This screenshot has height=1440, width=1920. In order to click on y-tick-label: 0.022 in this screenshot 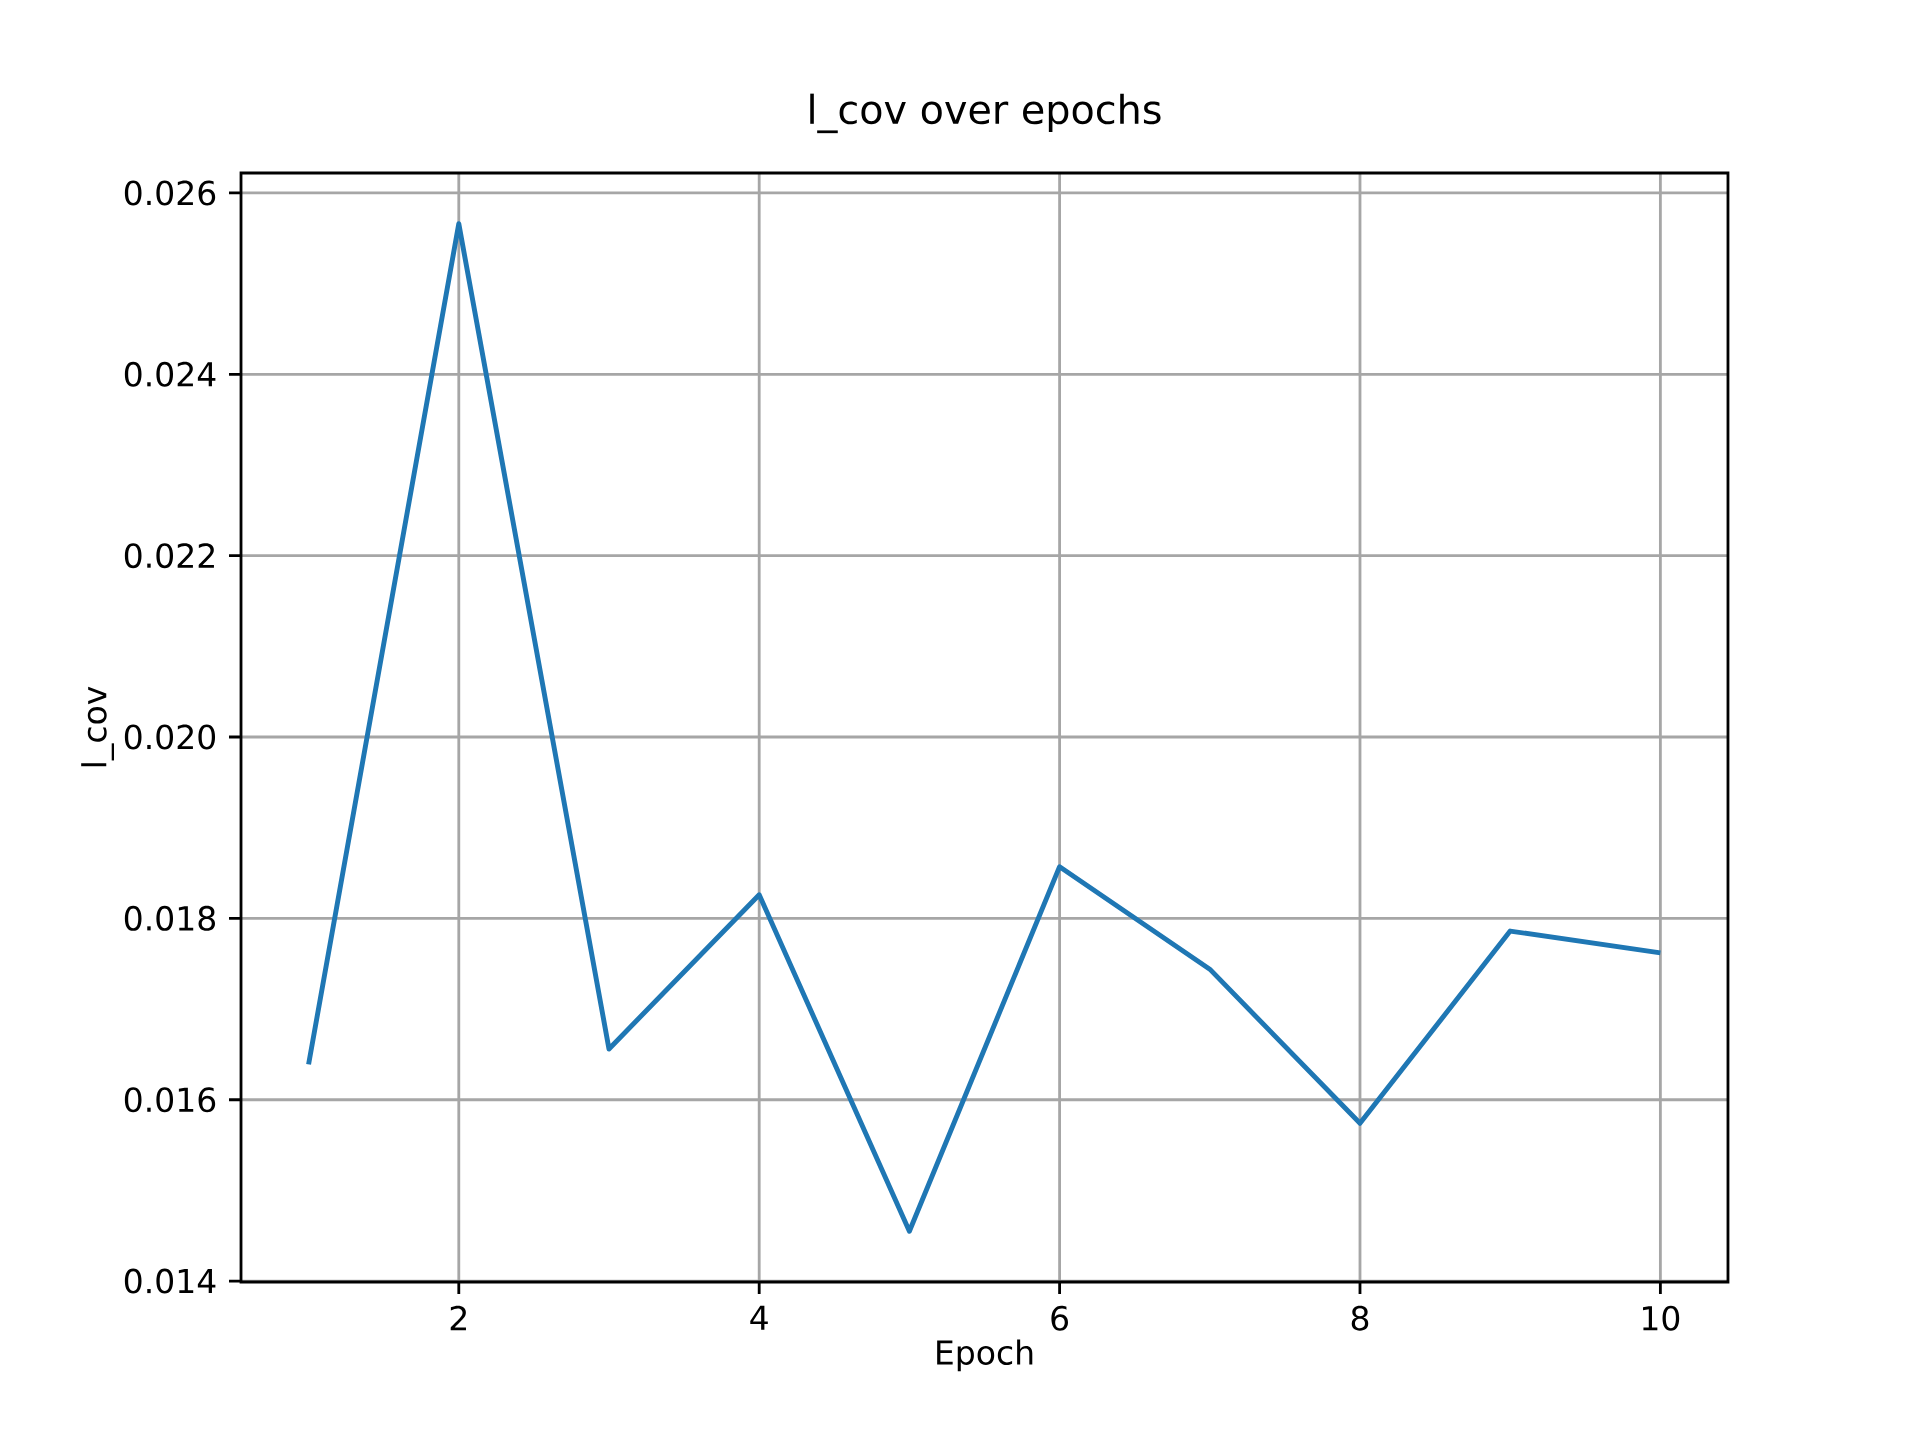, I will do `click(169, 556)`.